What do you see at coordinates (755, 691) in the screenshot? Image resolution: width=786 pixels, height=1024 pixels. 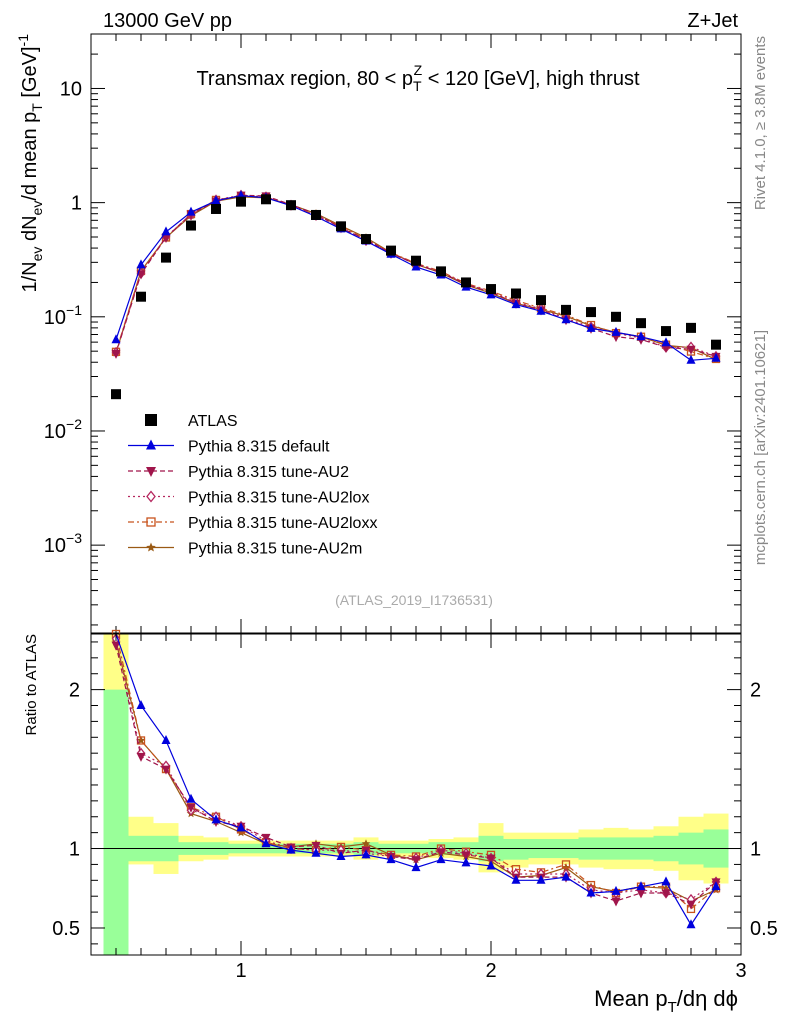 I see `y-tick-label-ratio-right: 2` at bounding box center [755, 691].